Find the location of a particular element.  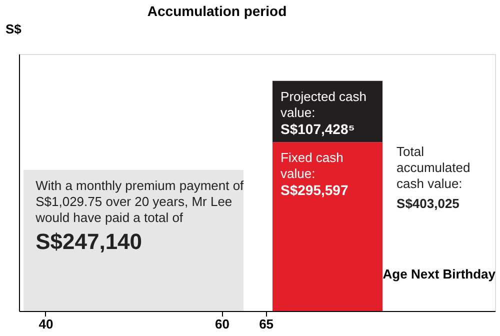

x-tick-label: 40 is located at coordinates (46, 324).